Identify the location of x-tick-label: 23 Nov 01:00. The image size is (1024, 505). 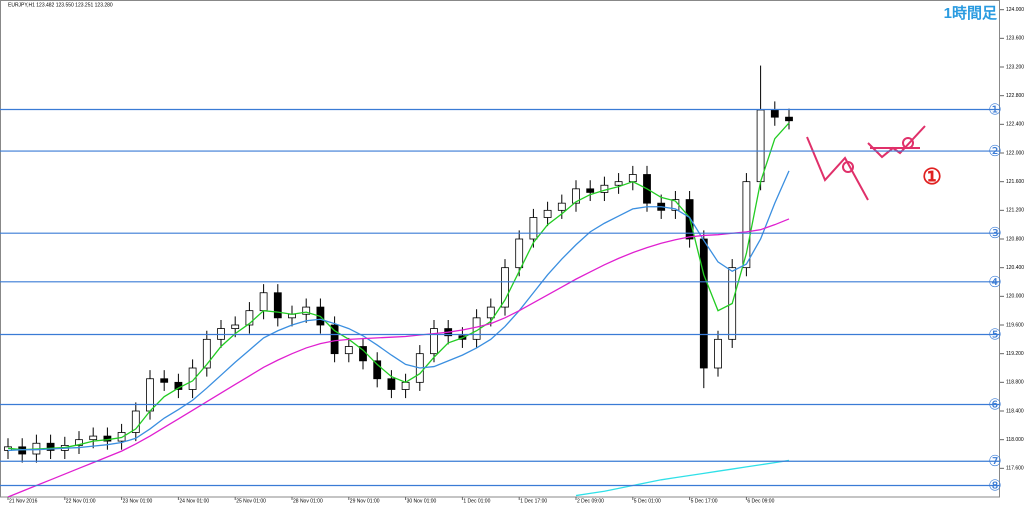
(138, 501).